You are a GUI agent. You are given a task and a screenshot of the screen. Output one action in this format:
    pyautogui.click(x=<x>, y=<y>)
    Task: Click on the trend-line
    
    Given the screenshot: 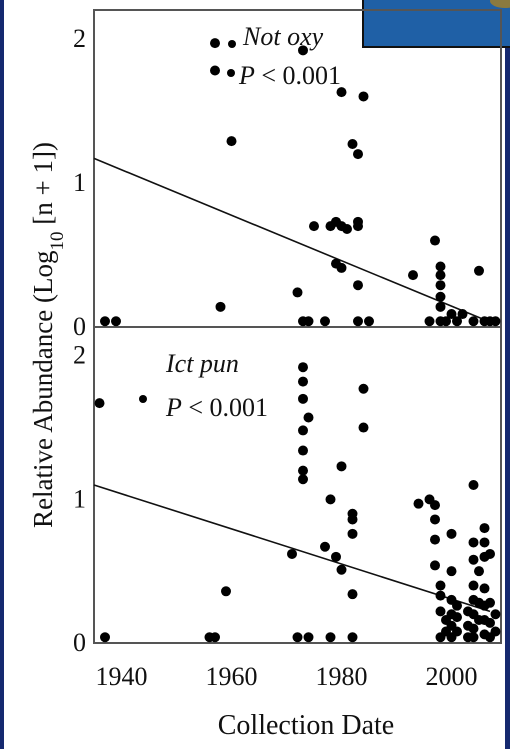 What is the action you would take?
    pyautogui.click(x=292, y=548)
    